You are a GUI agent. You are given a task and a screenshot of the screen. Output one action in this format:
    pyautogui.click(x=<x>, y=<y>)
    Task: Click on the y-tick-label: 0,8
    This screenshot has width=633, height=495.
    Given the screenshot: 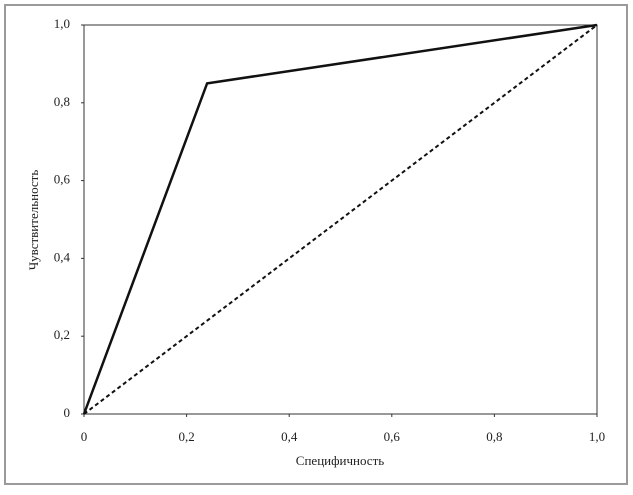 What is the action you would take?
    pyautogui.click(x=62, y=101)
    